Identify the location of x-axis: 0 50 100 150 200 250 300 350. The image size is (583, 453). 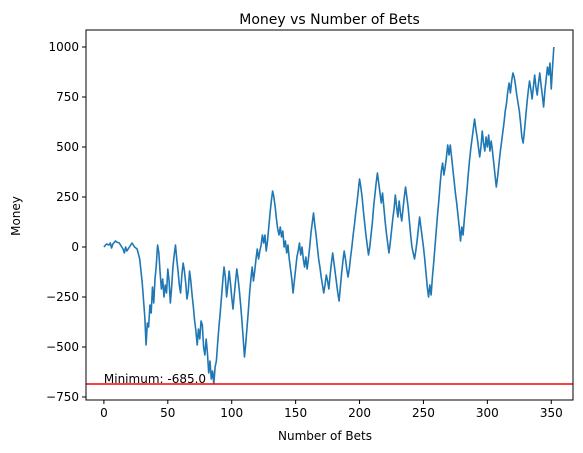
(331, 410).